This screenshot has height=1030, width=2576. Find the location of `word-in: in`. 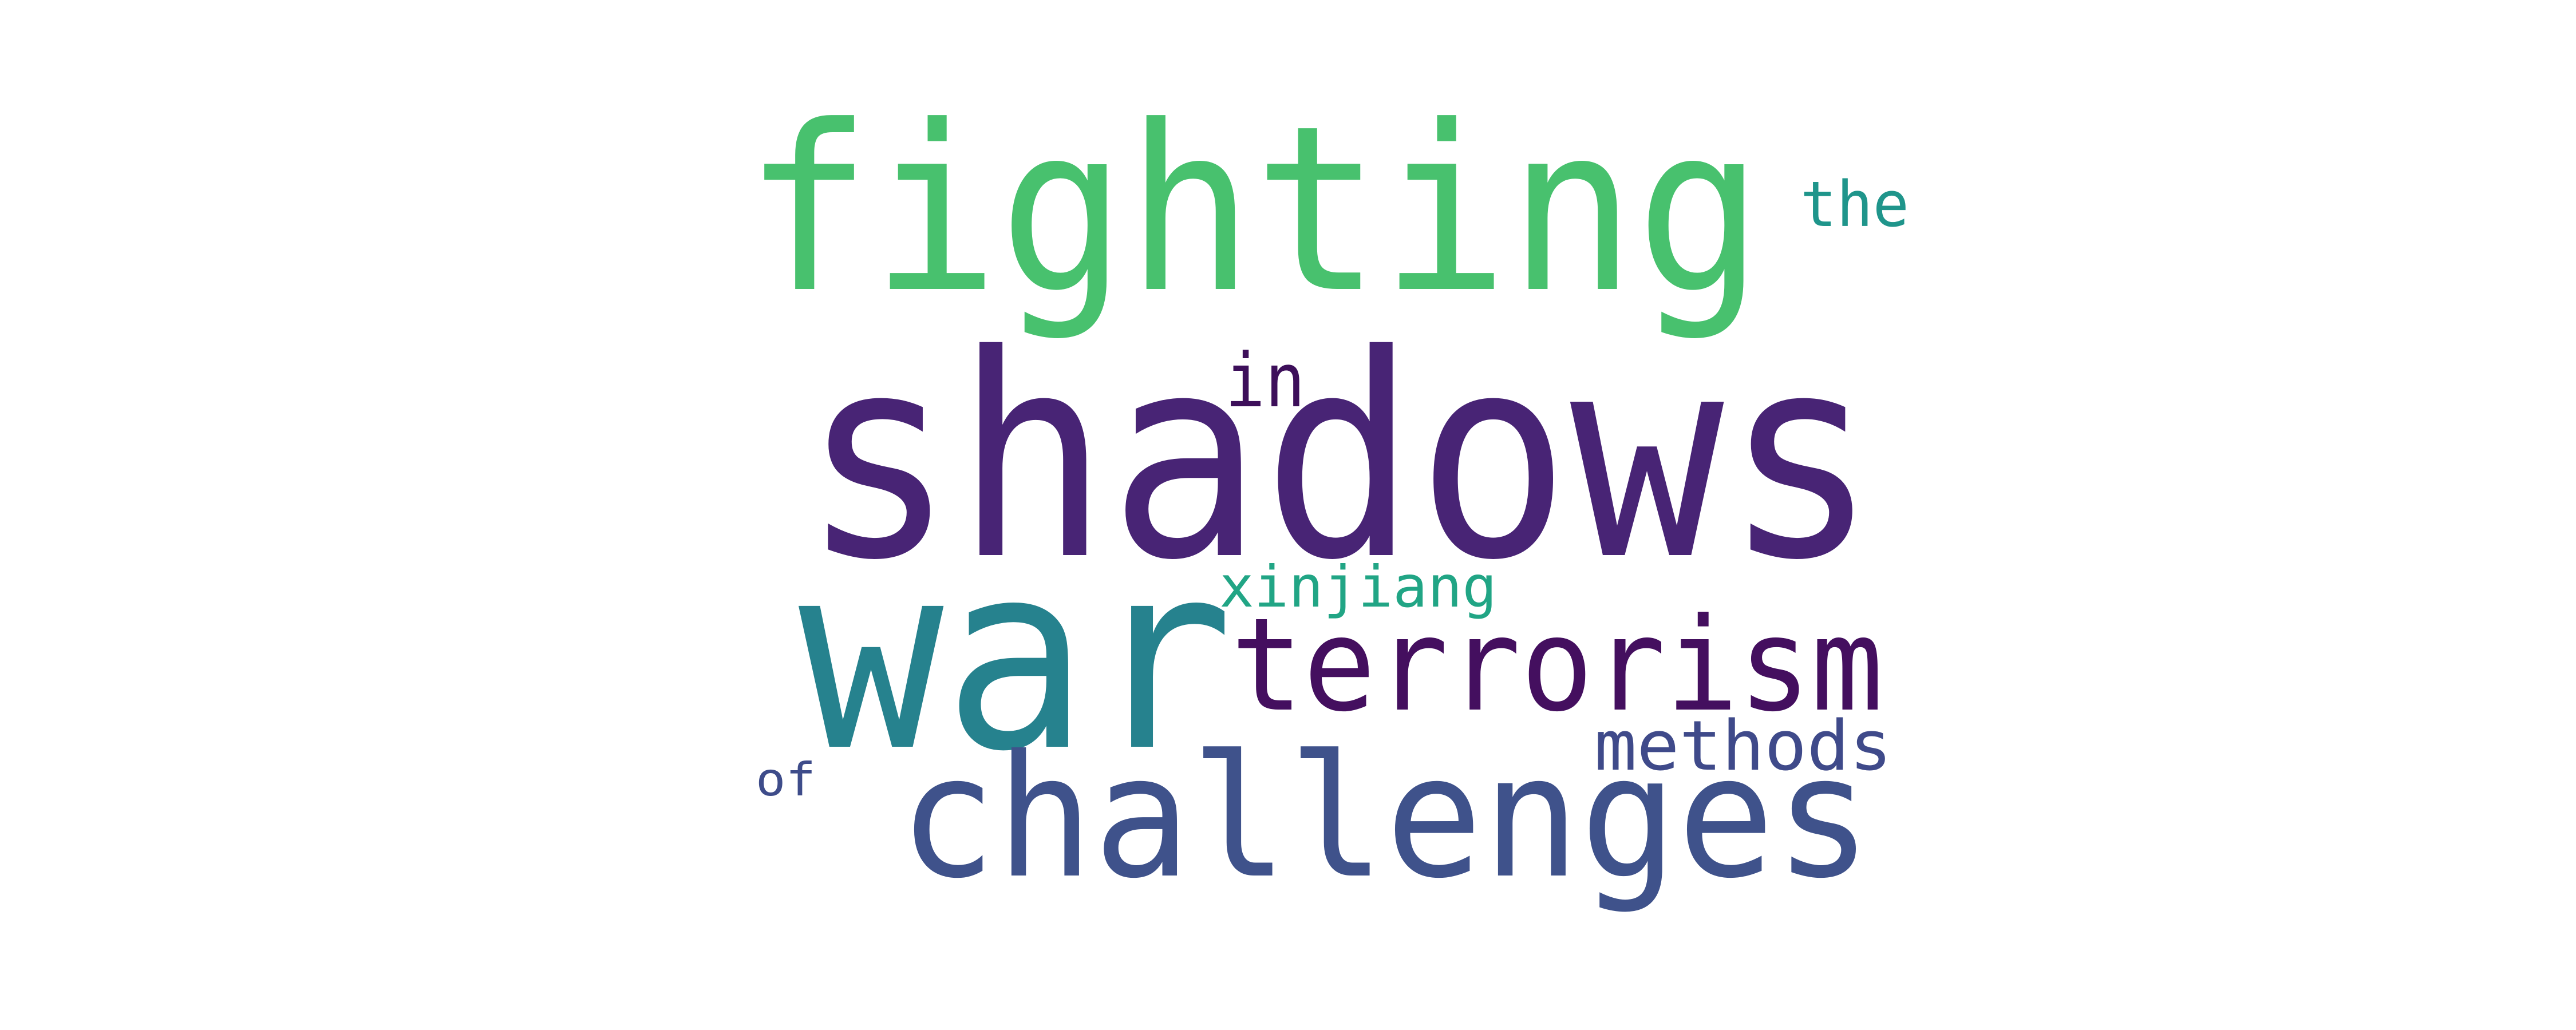

word-in: in is located at coordinates (1265, 380).